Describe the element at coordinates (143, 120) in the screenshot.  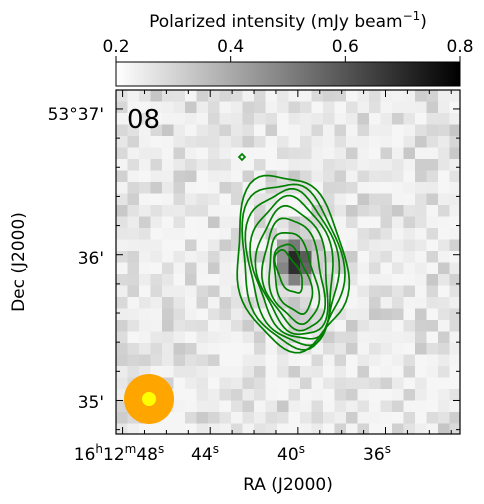
I see `panel-label: 08` at that location.